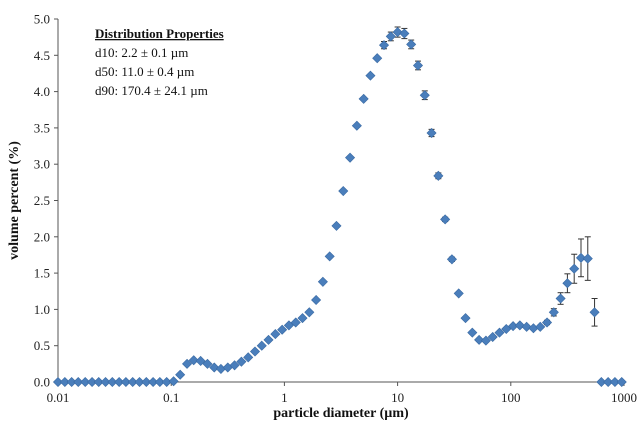  Describe the element at coordinates (42, 200) in the screenshot. I see `y-tick-label: 2.5` at that location.